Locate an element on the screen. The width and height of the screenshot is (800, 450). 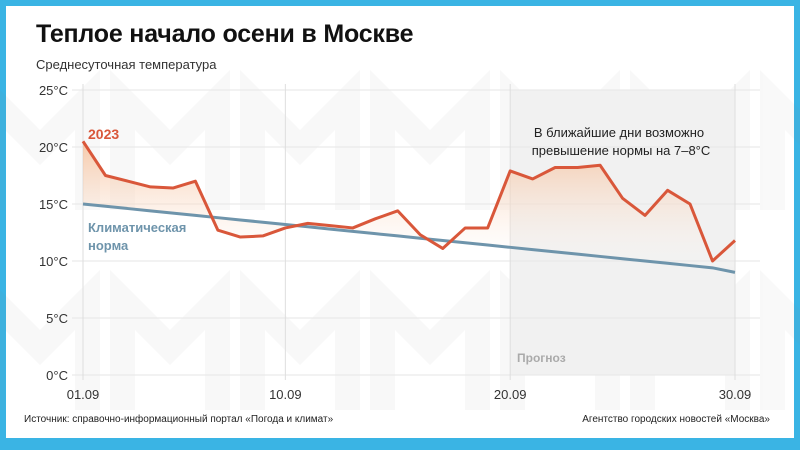
forecast-label: Прогноз is located at coordinates (541, 358).